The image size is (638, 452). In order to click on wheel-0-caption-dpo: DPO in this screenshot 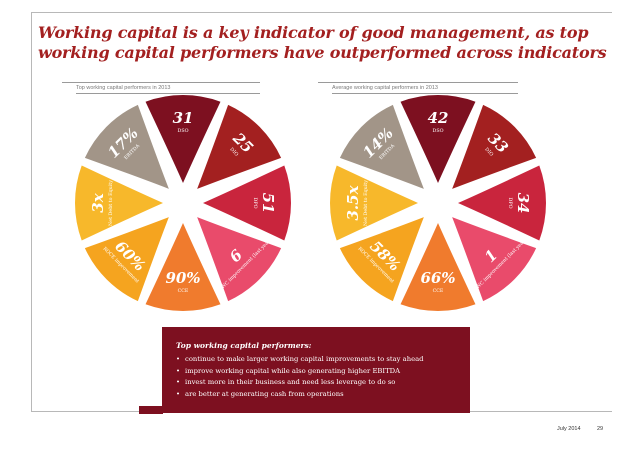, I will do `click(255, 202)`.